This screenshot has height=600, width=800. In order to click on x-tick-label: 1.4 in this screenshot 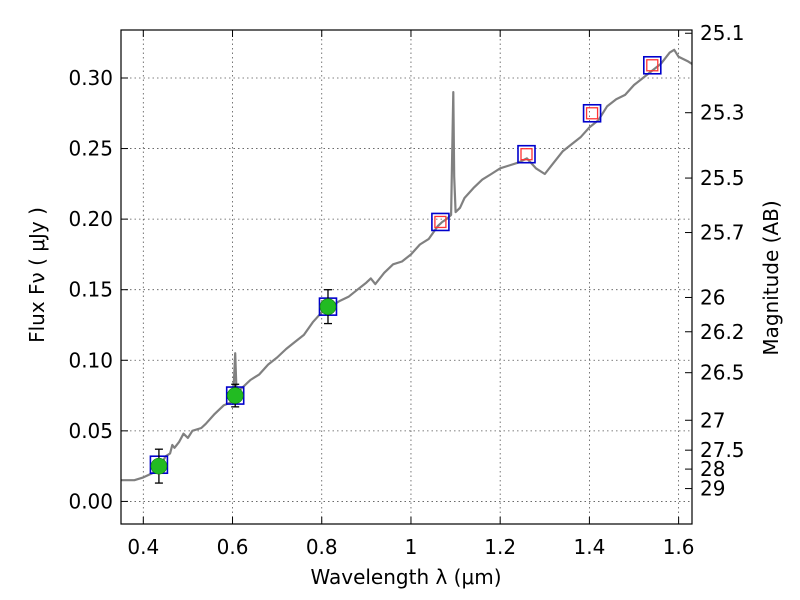, I will do `click(589, 547)`.